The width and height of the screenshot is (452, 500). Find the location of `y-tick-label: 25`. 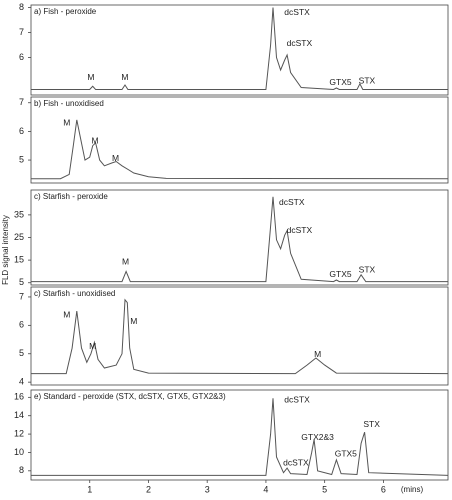

y-tick-label: 25 is located at coordinates (19, 237).